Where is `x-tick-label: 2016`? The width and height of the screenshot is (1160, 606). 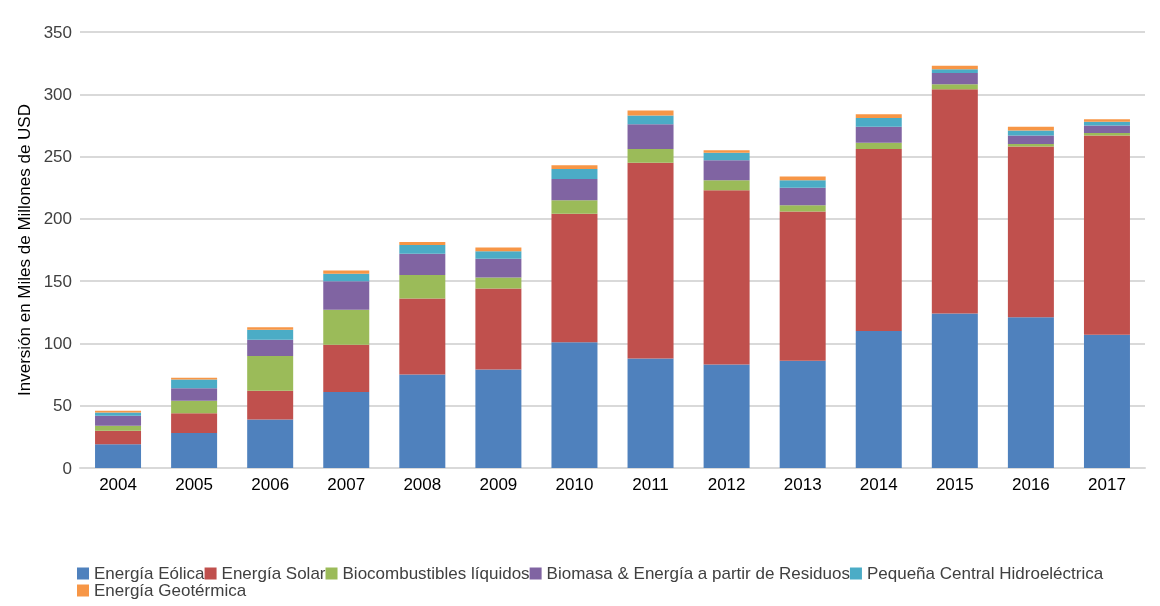 x-tick-label: 2016 is located at coordinates (1030, 484).